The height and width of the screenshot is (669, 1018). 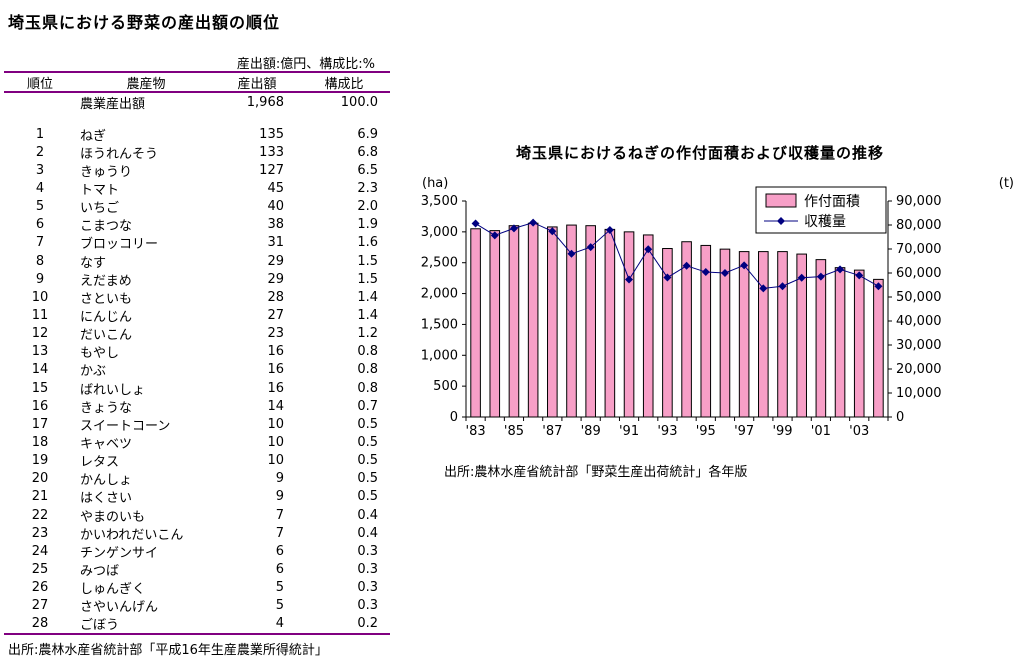 I want to click on column-header-rank: 順位, so click(x=39, y=84).